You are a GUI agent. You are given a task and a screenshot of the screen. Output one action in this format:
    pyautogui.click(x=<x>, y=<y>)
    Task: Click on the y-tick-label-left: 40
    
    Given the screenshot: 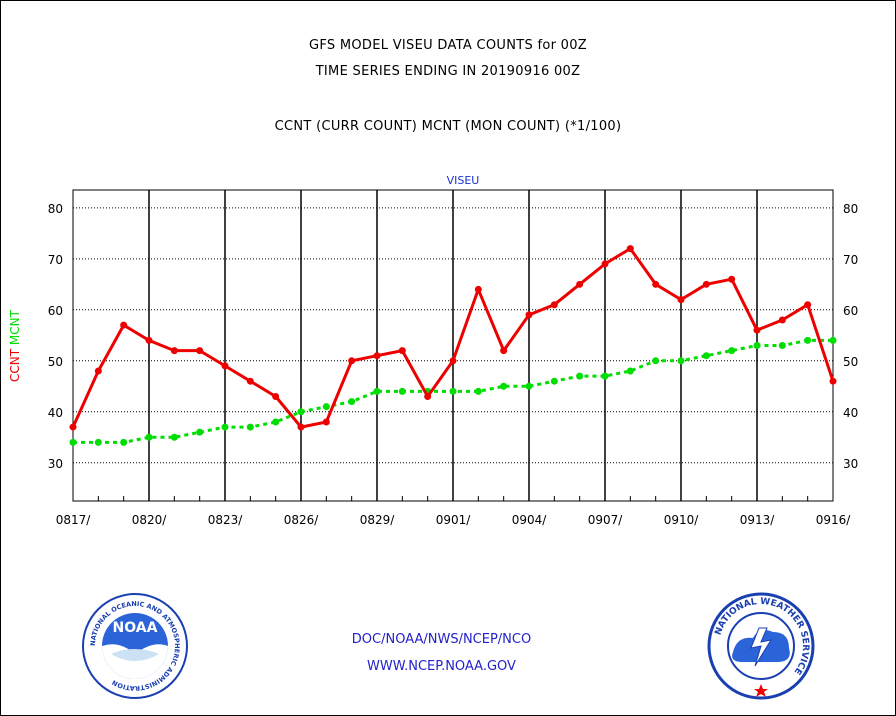 What is the action you would take?
    pyautogui.click(x=55, y=413)
    